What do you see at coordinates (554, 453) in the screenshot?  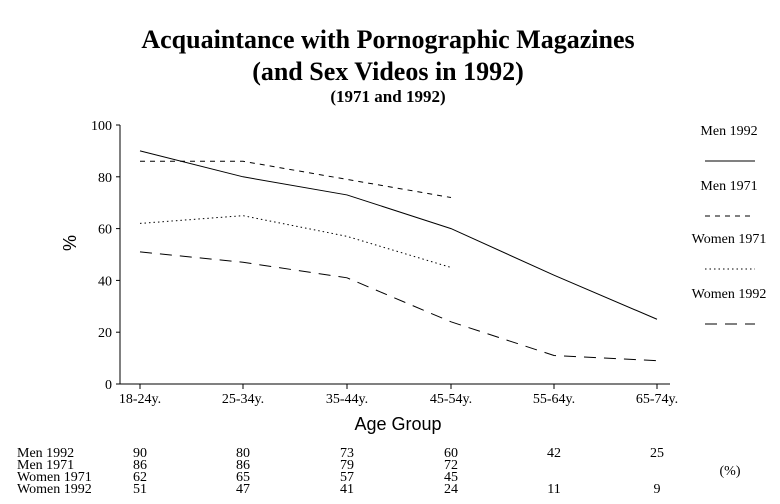 I see `table-cell: 42` at bounding box center [554, 453].